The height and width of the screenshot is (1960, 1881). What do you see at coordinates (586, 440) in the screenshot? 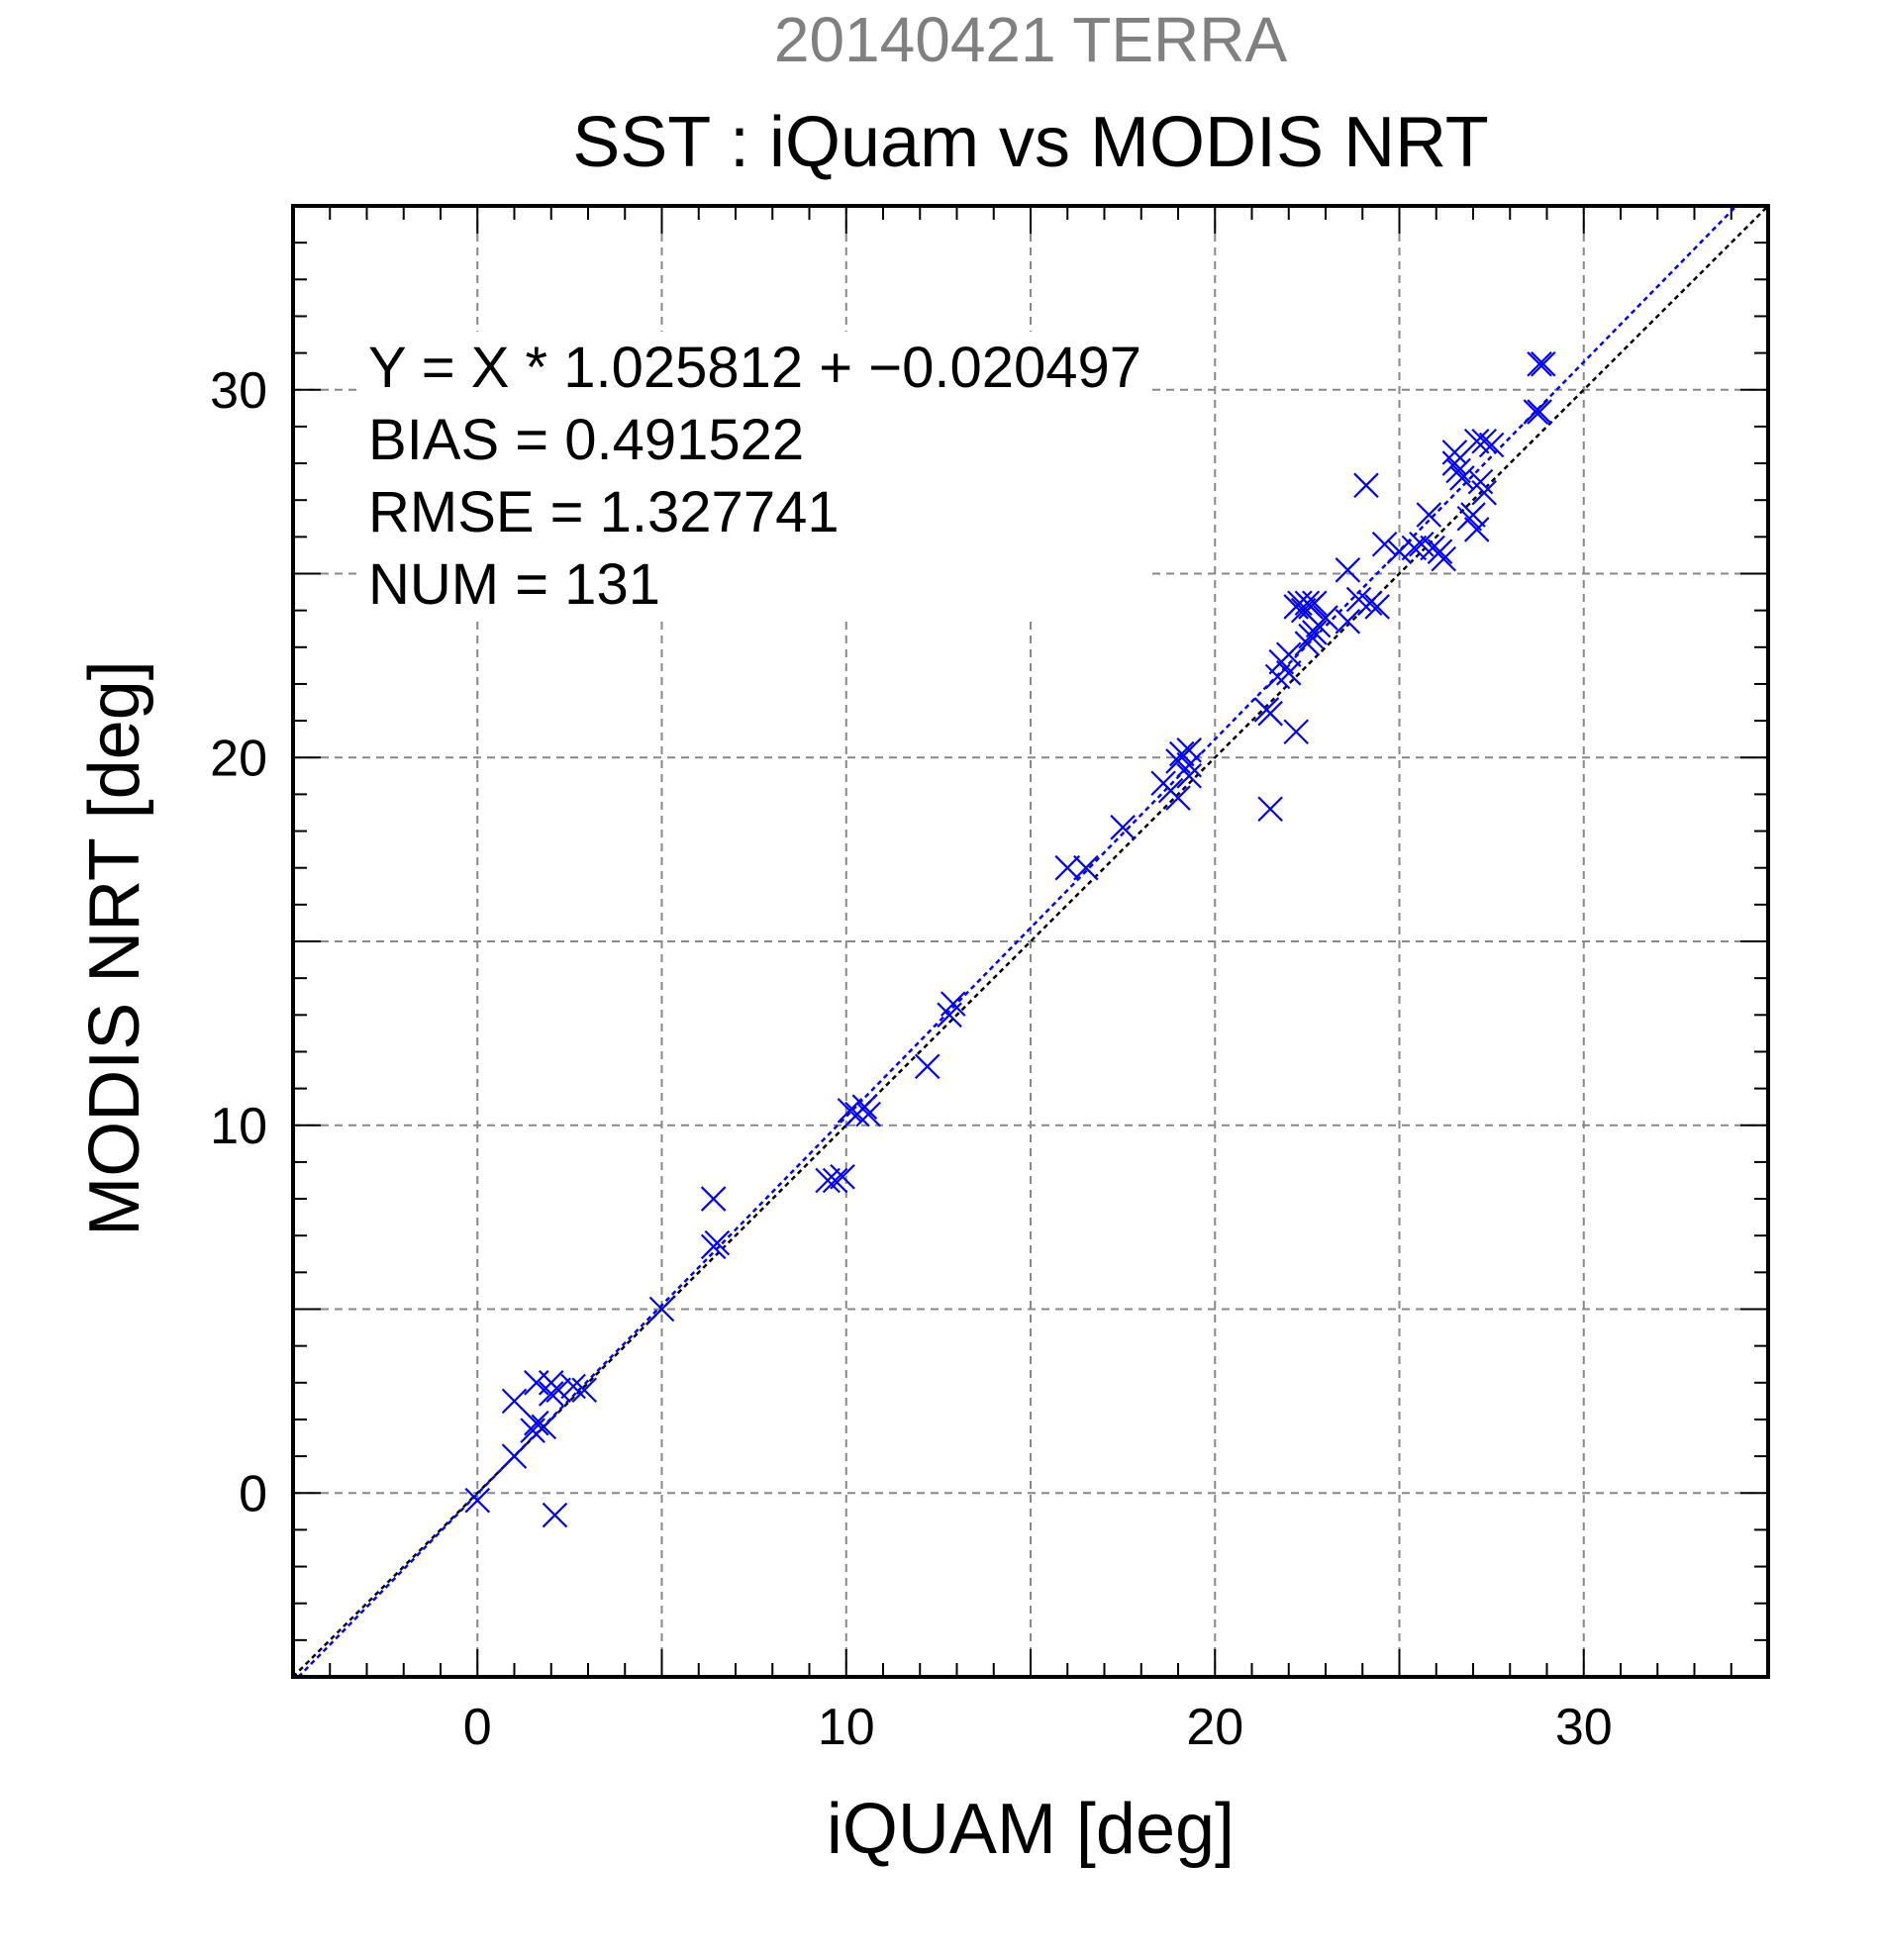
I see `stats-line: BIAS = 0.491522` at bounding box center [586, 440].